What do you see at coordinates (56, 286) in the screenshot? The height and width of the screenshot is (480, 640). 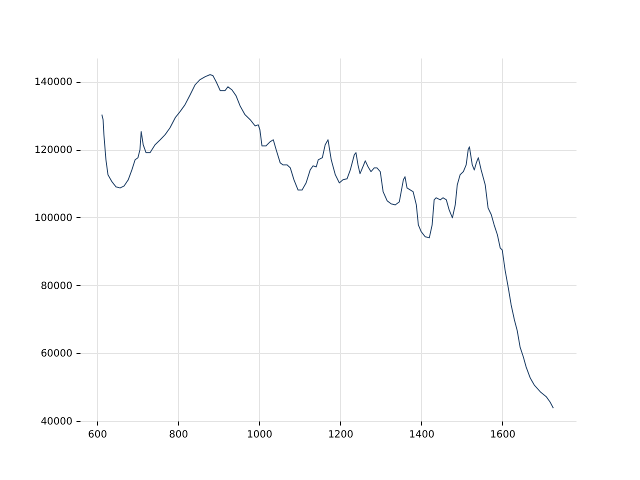 I see `y-tick-label: 80000` at bounding box center [56, 286].